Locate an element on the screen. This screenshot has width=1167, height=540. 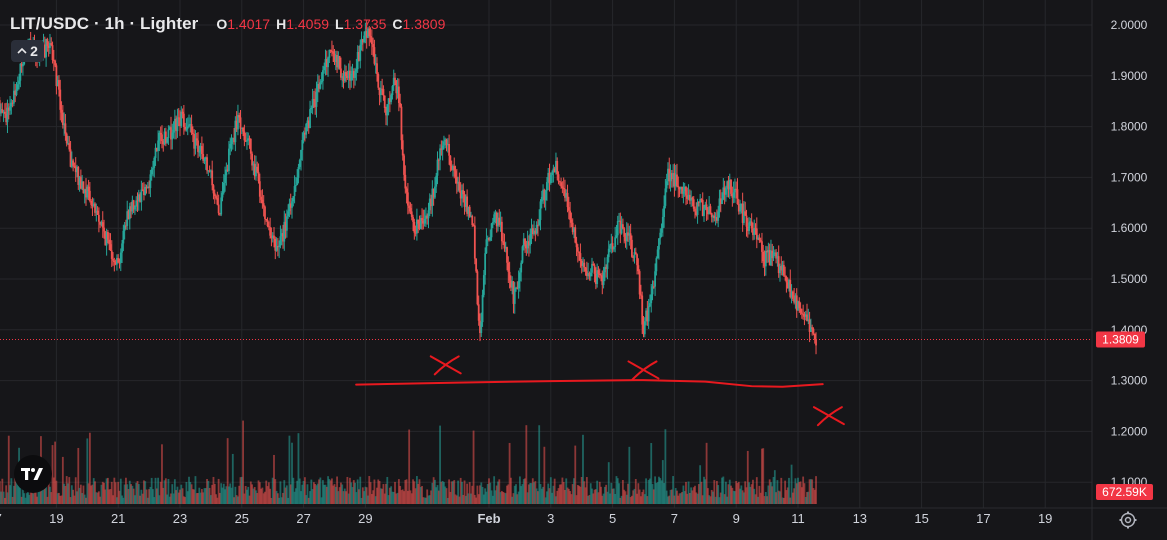
time-tick-label: 19 is located at coordinates (56, 518).